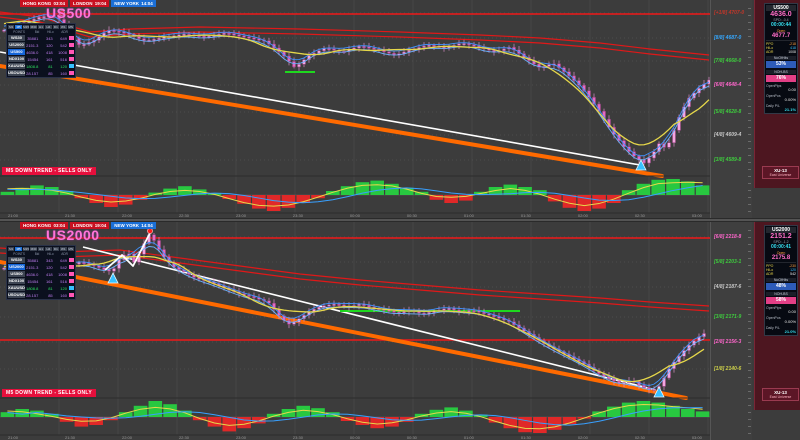 This screenshot has width=800, height=440. Describe the element at coordinates (32, 73) in the screenshot. I see `watchlist-bid: 28.157` at that location.